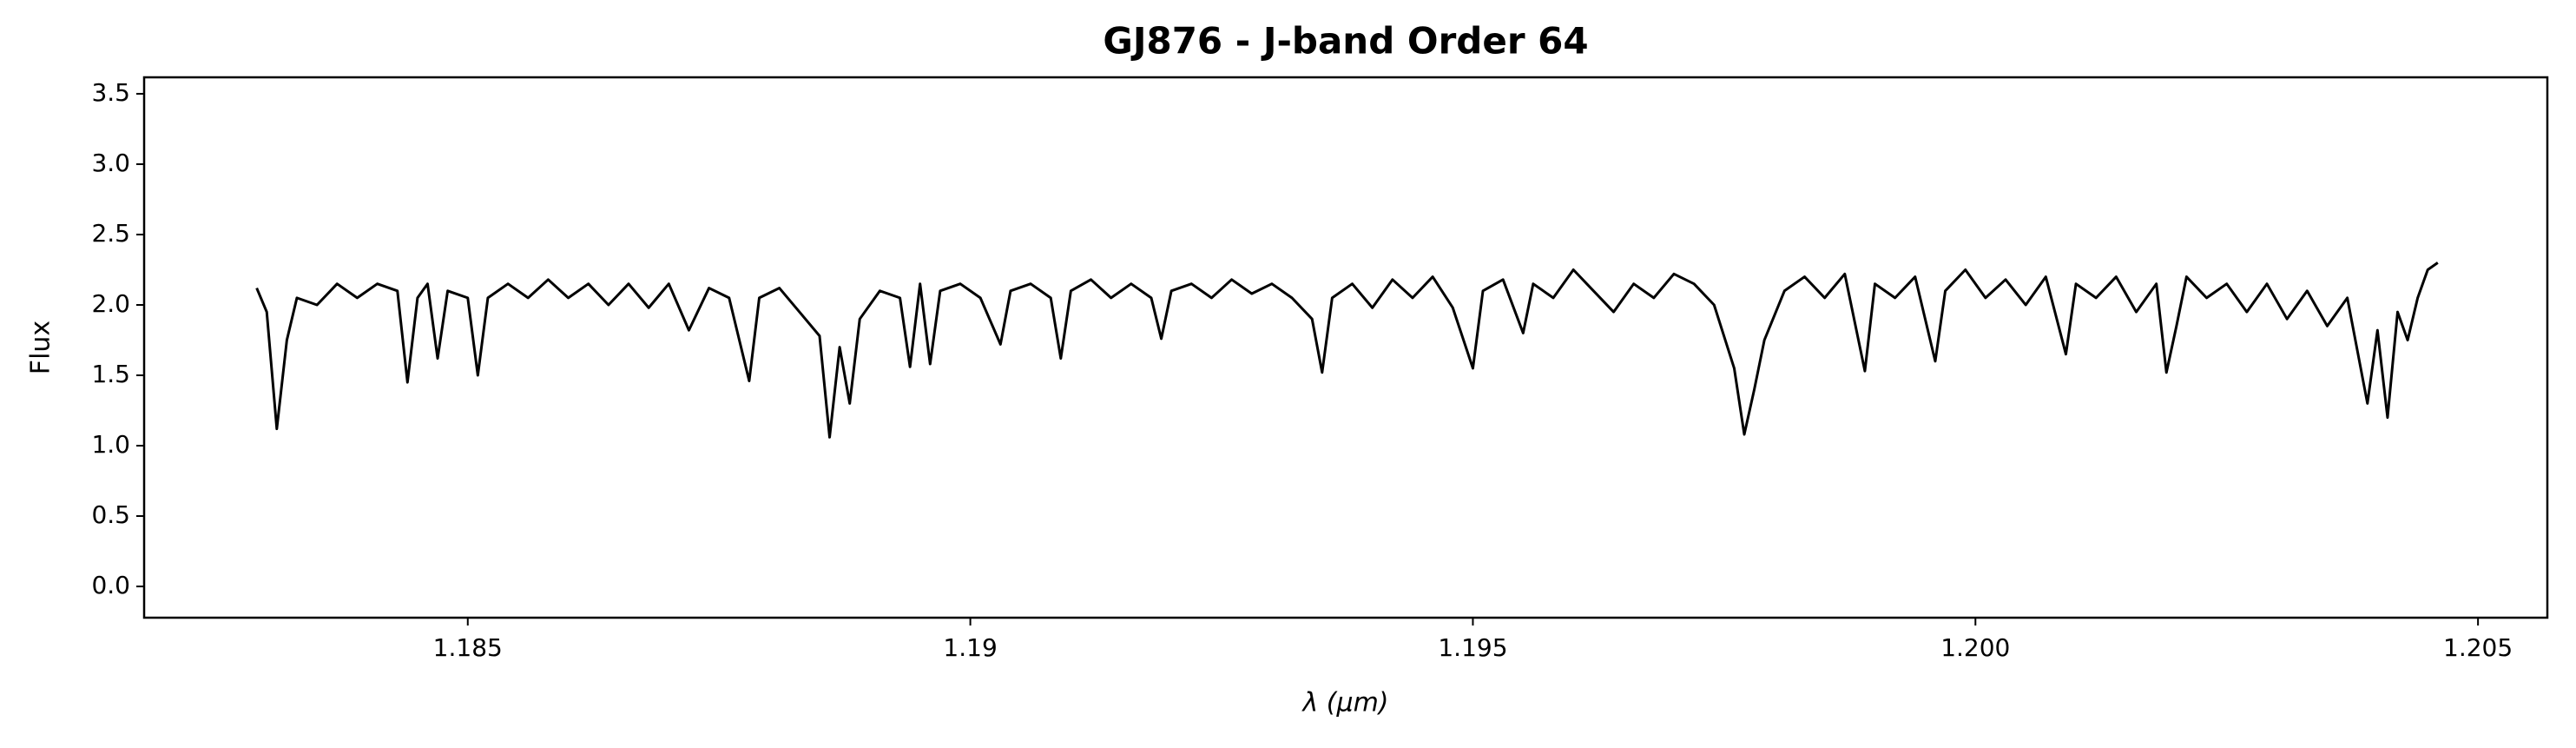 The image size is (2576, 748). What do you see at coordinates (110, 92) in the screenshot?
I see `y-tick-label: 3.5` at bounding box center [110, 92].